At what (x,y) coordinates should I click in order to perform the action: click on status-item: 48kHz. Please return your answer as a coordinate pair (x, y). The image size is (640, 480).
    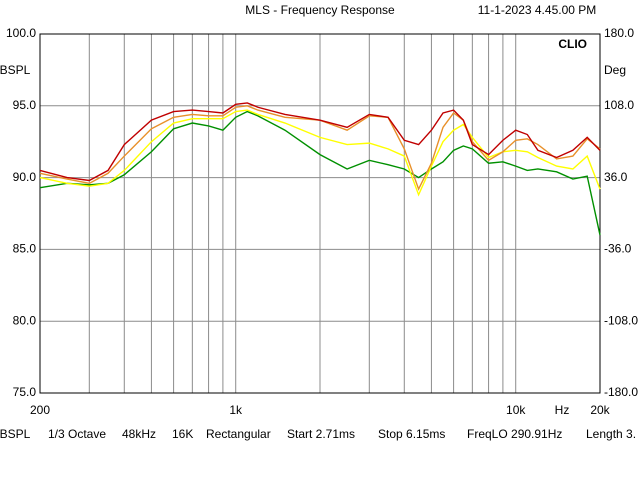
    Looking at the image, I should click on (139, 434).